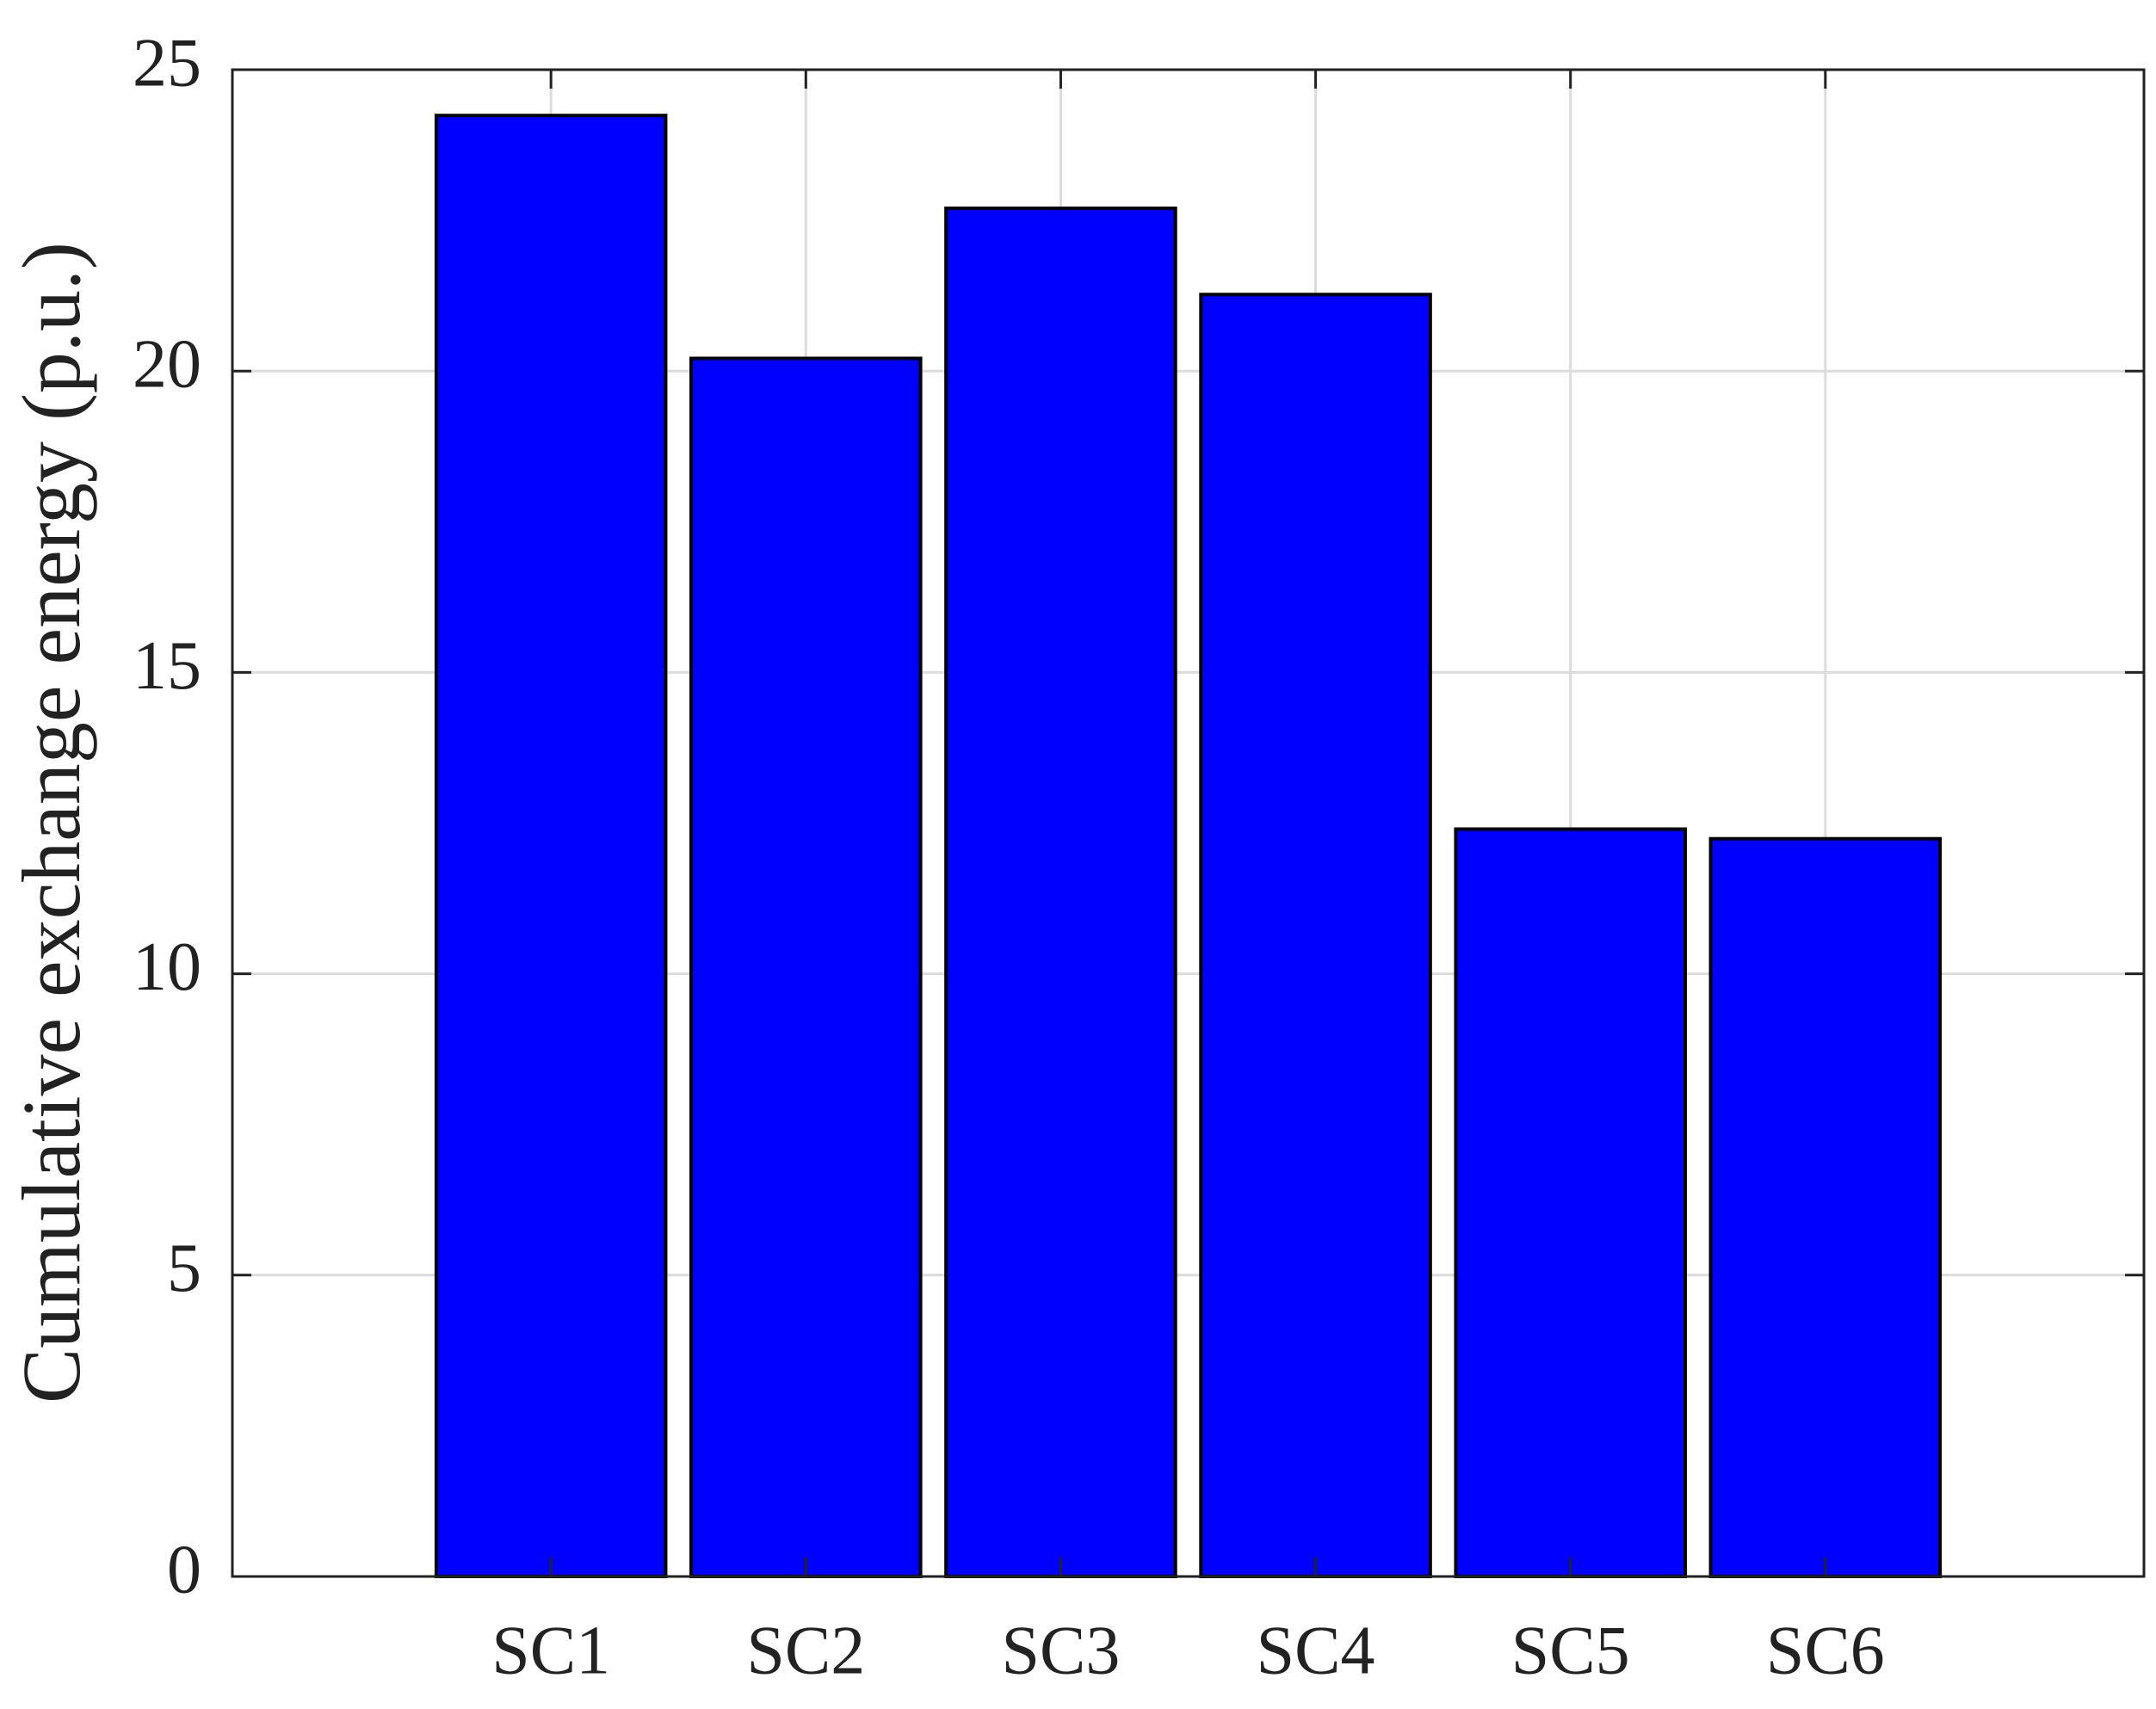 Image resolution: width=2156 pixels, height=1709 pixels. I want to click on x-tick-label: SC1, so click(550, 1650).